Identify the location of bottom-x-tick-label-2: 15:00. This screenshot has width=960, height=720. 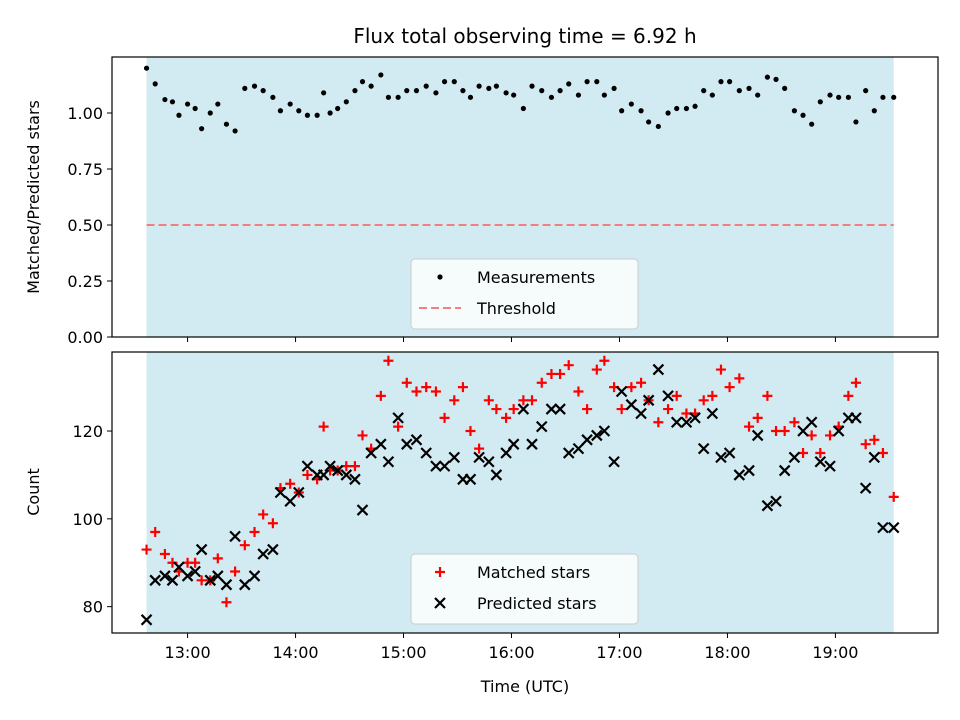
(403, 652).